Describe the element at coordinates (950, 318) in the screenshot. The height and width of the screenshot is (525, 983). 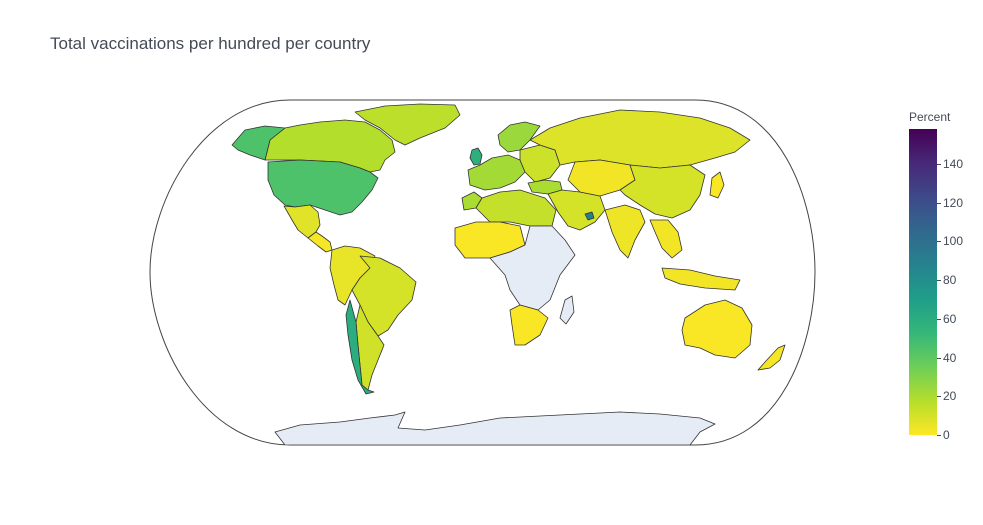
I see `colorbar-tick-label: 60` at that location.